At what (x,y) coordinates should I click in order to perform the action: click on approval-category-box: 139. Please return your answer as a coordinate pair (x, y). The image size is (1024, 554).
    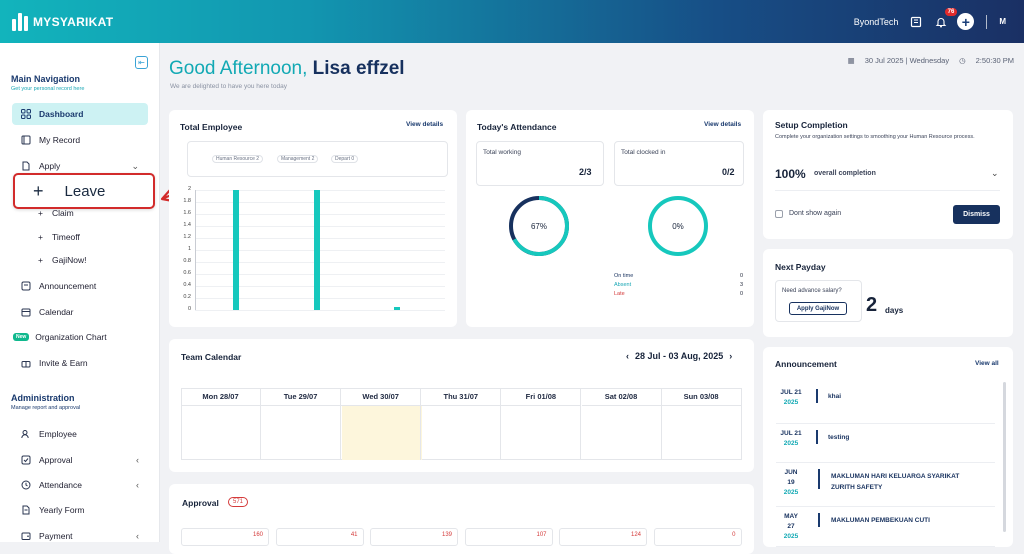
    Looking at the image, I should click on (414, 537).